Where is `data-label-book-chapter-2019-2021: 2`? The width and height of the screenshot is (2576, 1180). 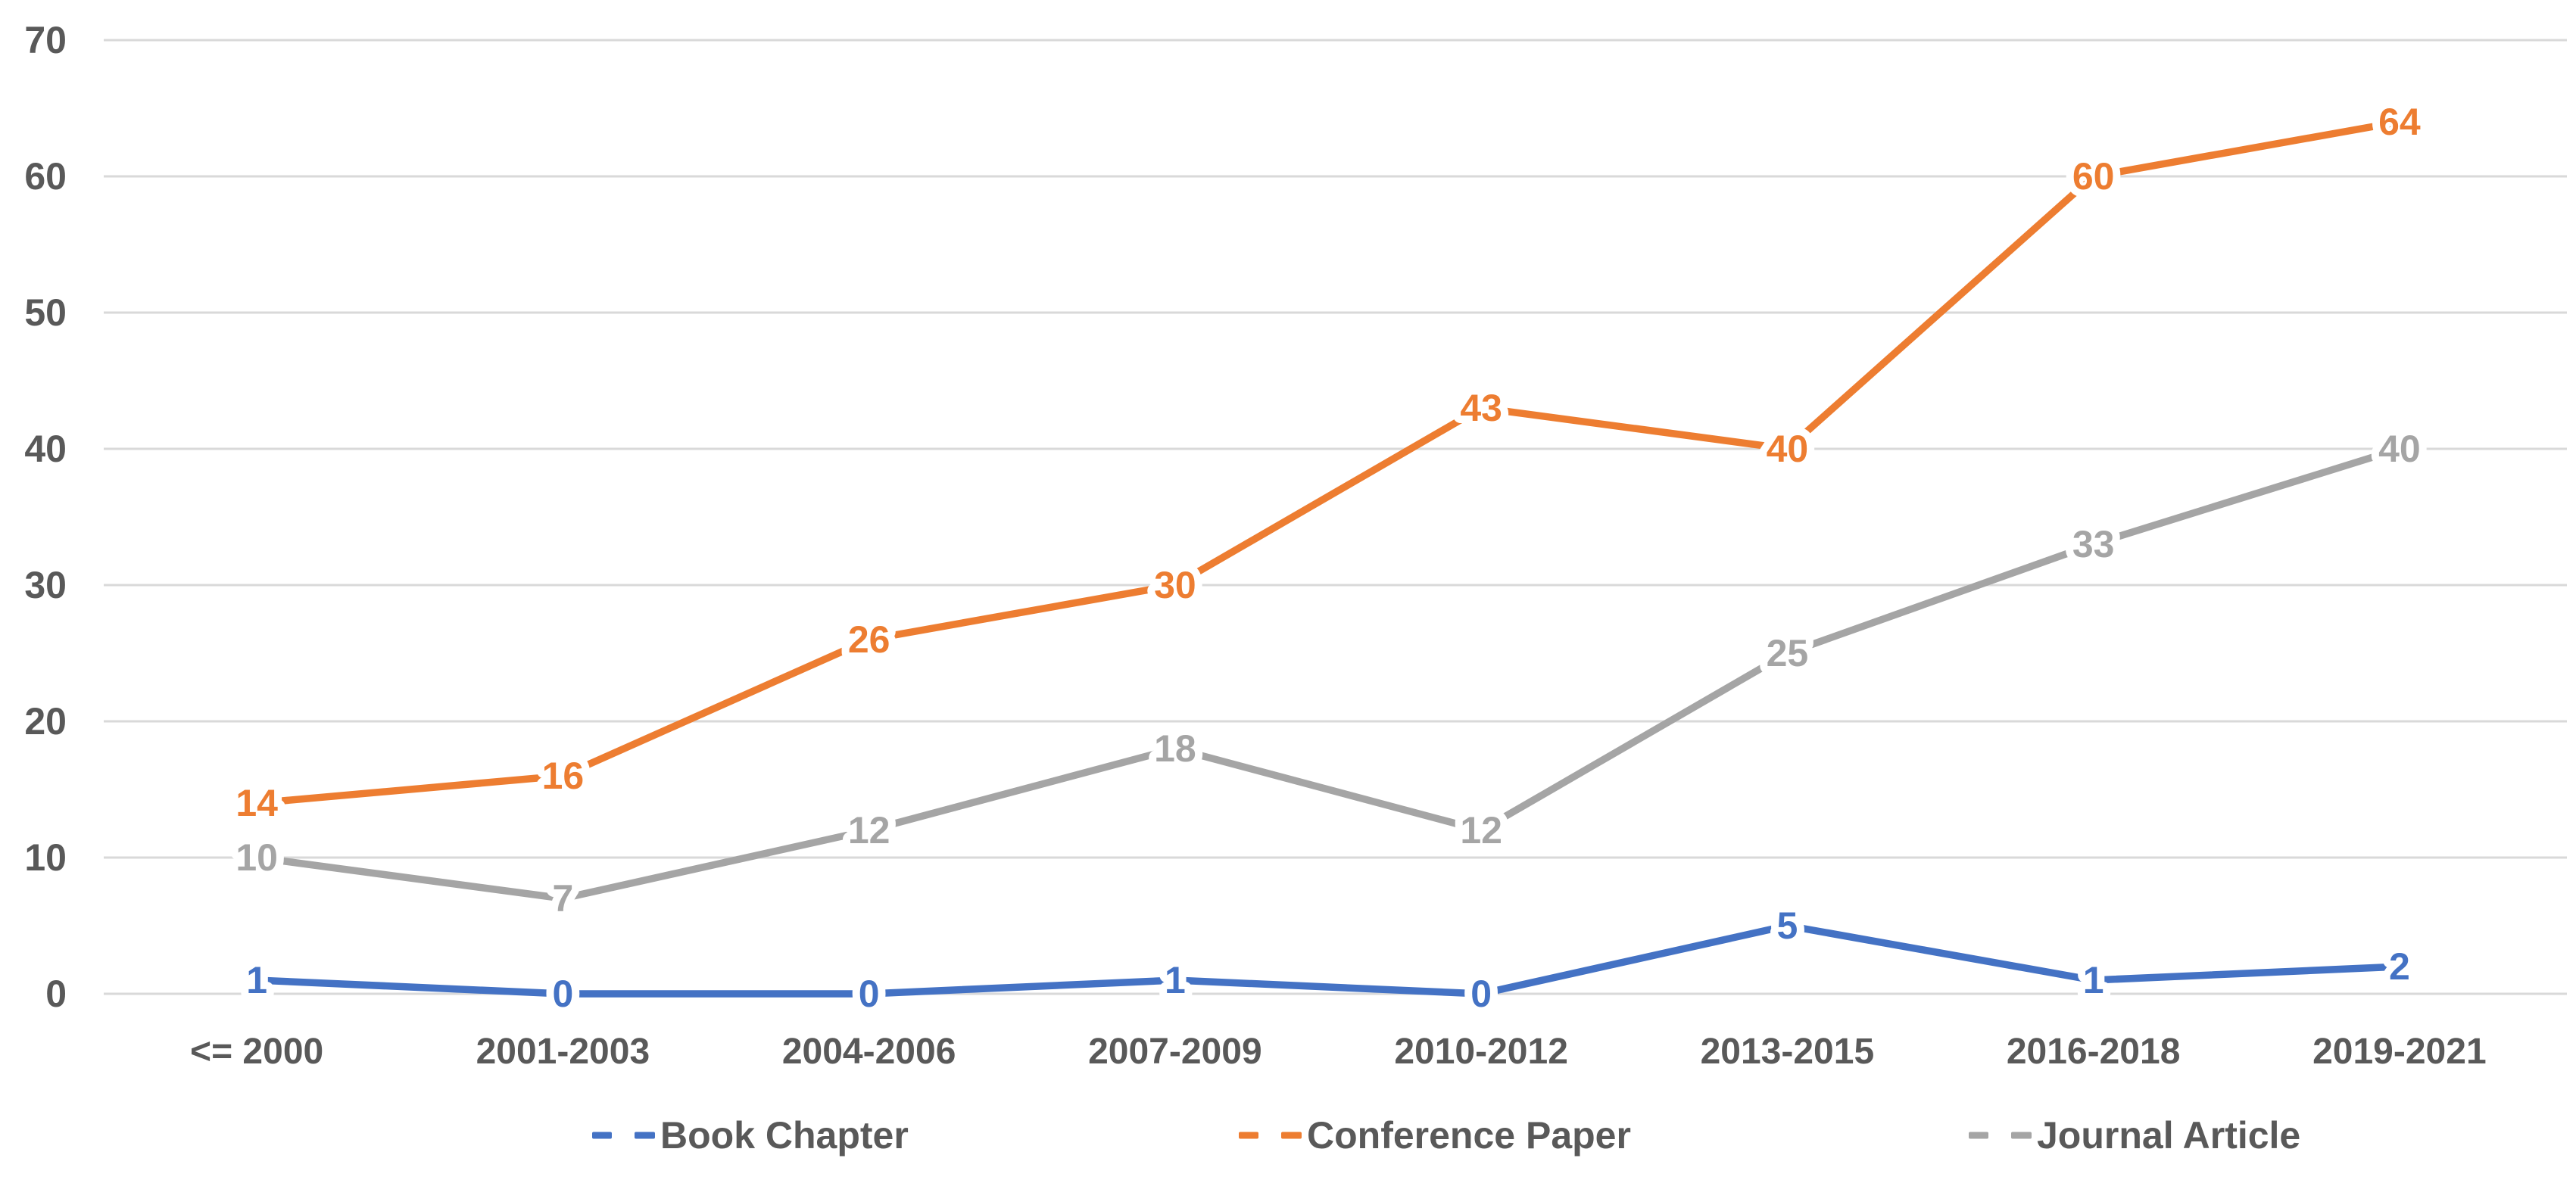 data-label-book-chapter-2019-2021: 2 is located at coordinates (2399, 966).